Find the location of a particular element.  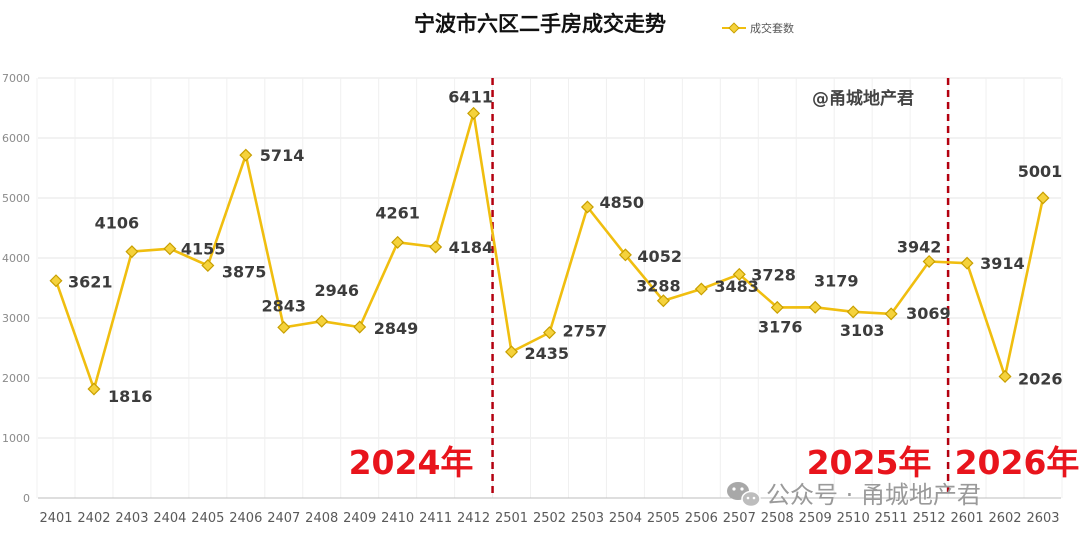

x-tick-label: 2409 is located at coordinates (359, 518).